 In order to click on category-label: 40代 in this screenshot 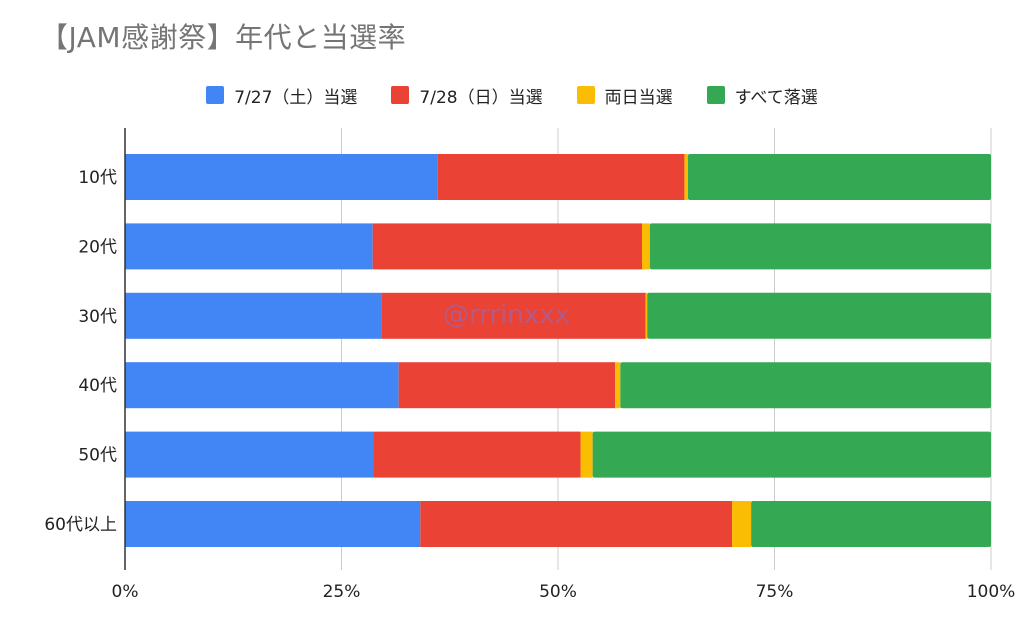, I will do `click(97, 386)`.